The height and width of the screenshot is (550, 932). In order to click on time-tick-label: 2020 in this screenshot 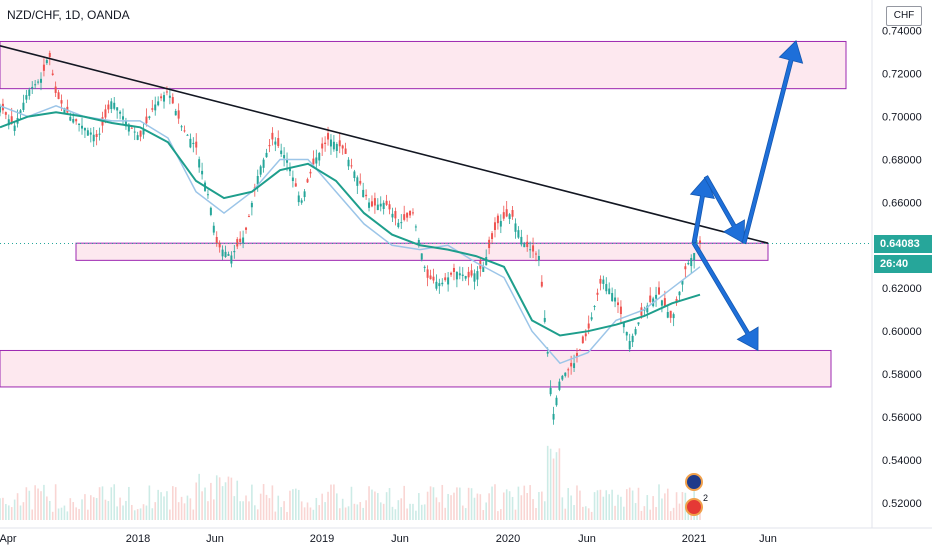, I will do `click(508, 539)`.